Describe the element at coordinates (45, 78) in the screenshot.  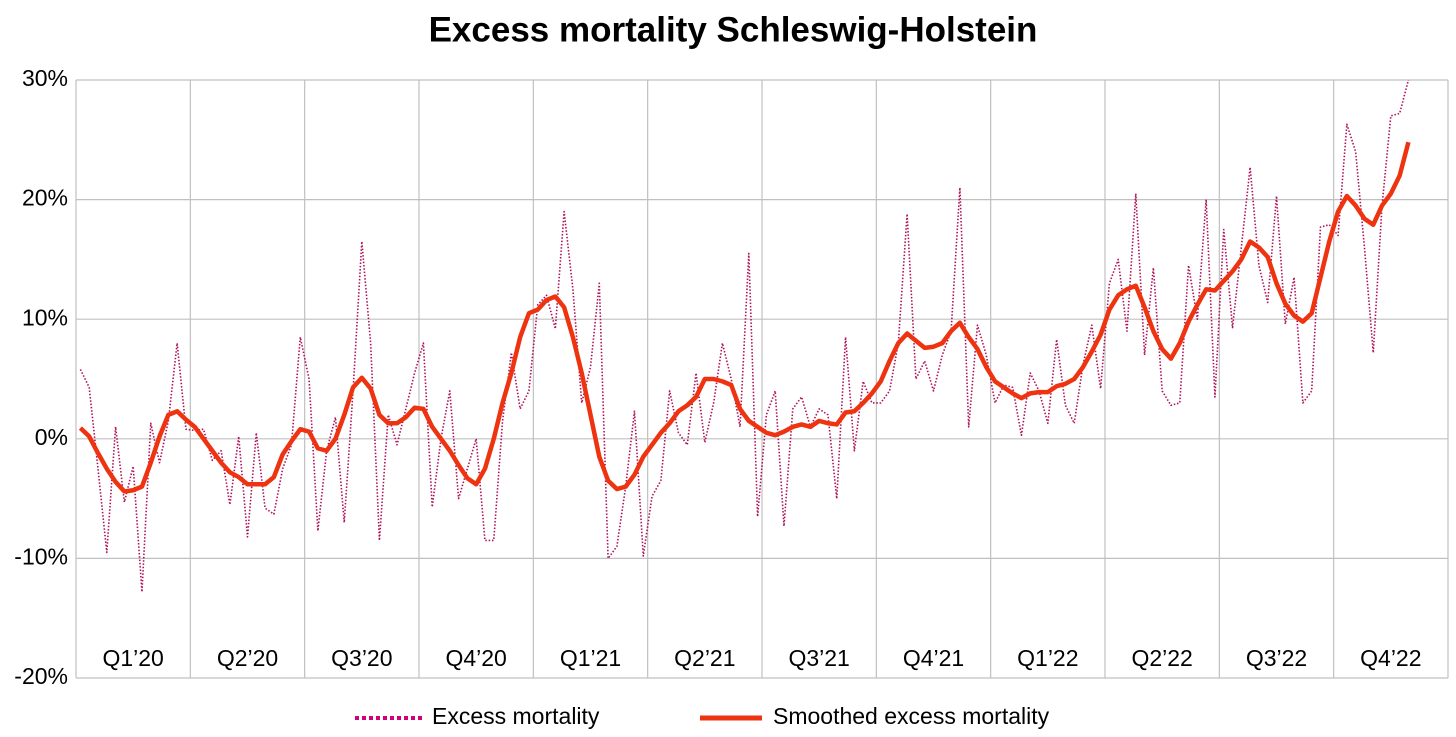
I see `y-tick-label: 30%` at that location.